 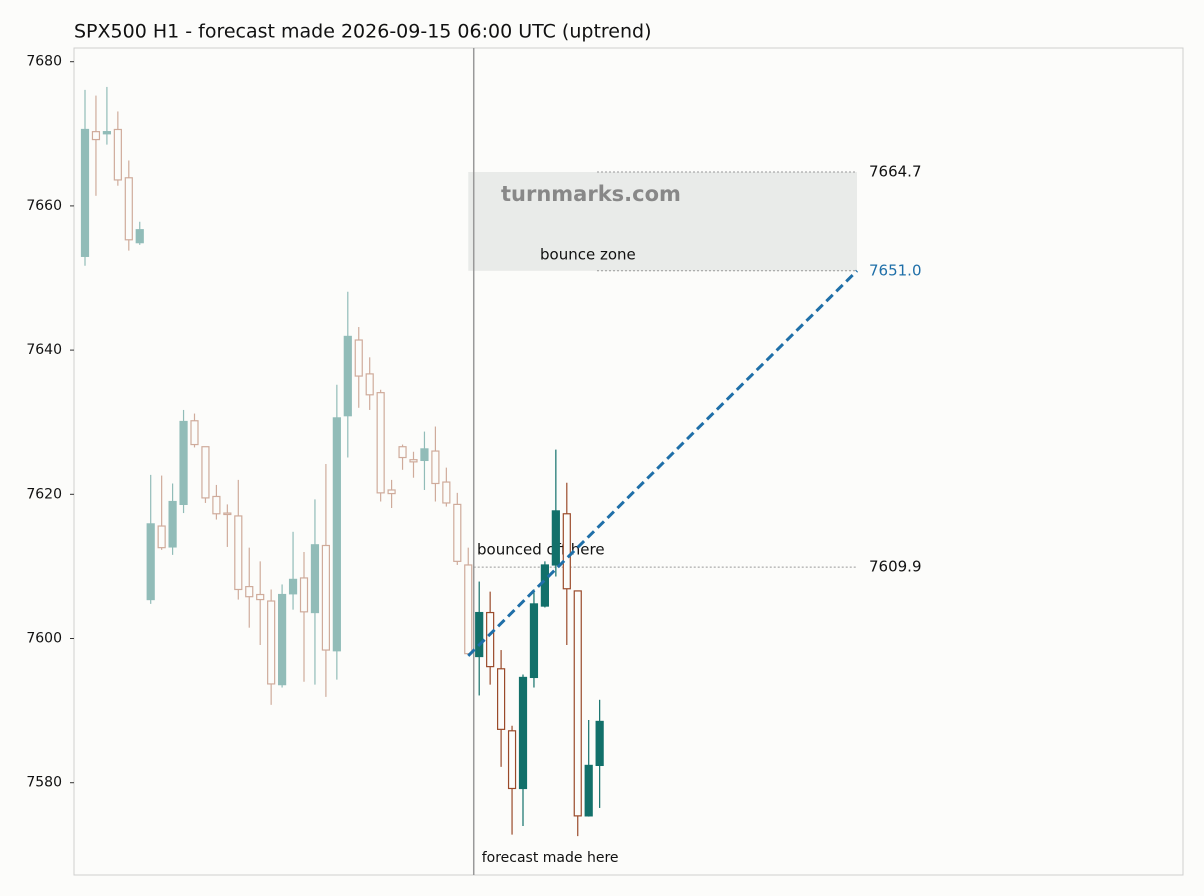 I want to click on watermark: turnmarks.com, so click(x=591, y=194).